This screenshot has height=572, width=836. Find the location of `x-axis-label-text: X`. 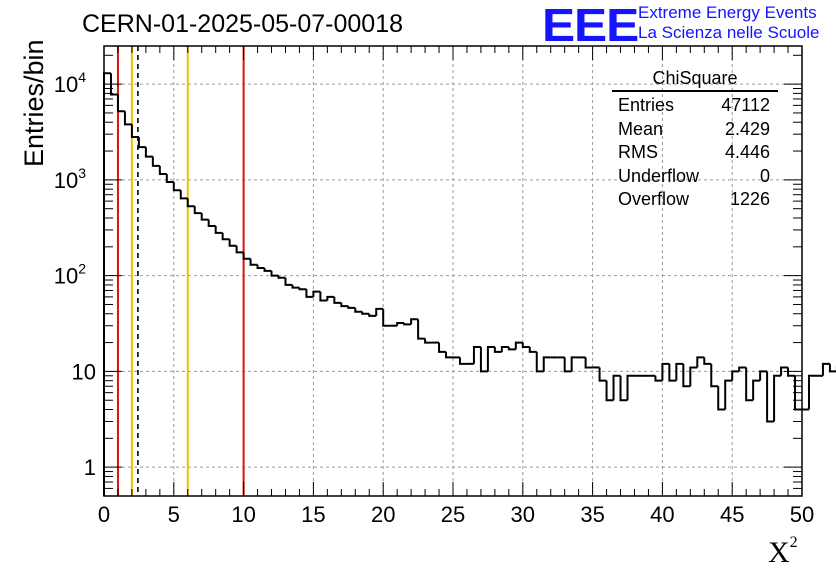

x-axis-label-text: X is located at coordinates (779, 552).